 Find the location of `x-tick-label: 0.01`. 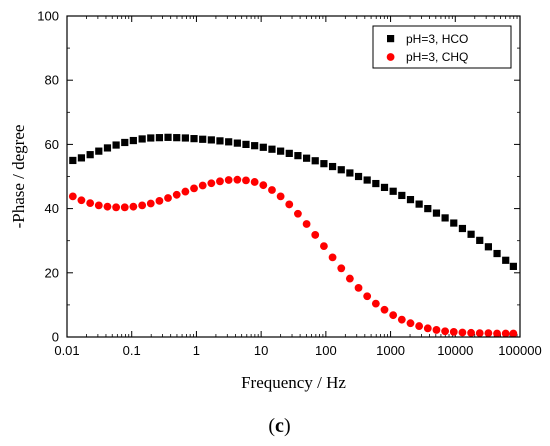

x-tick-label: 0.01 is located at coordinates (66, 350).